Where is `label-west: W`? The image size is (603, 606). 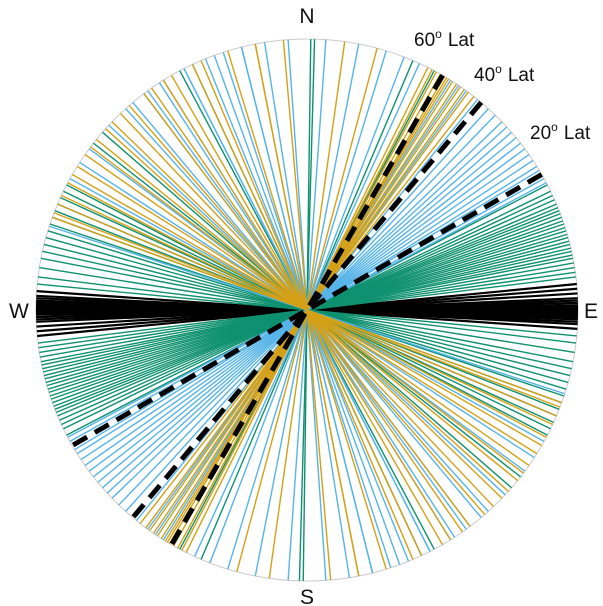 label-west: W is located at coordinates (19, 311).